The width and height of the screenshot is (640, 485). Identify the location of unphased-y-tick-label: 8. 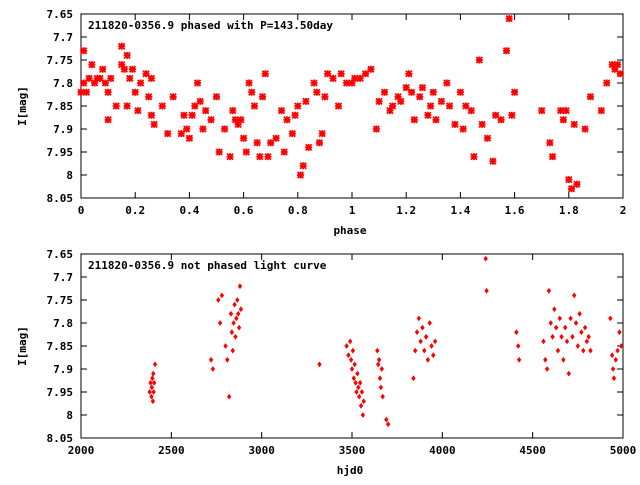
(69, 415).